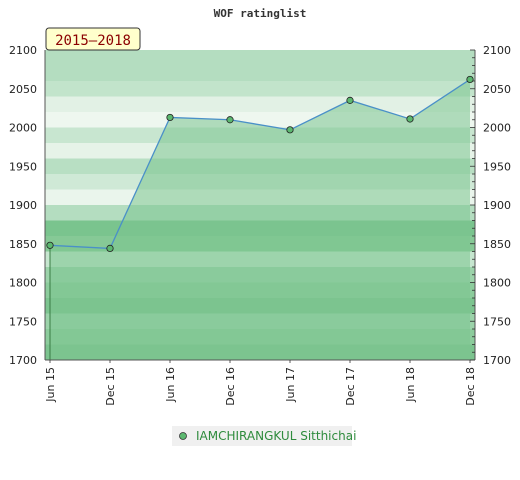 This screenshot has height=480, width=520. I want to click on x-tick-label: Dec 17, so click(350, 386).